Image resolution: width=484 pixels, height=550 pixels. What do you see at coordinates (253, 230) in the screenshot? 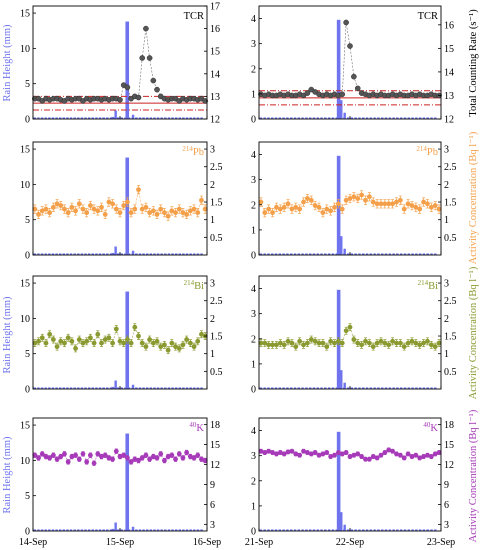
I see `left-tick-label: 1` at bounding box center [253, 230].